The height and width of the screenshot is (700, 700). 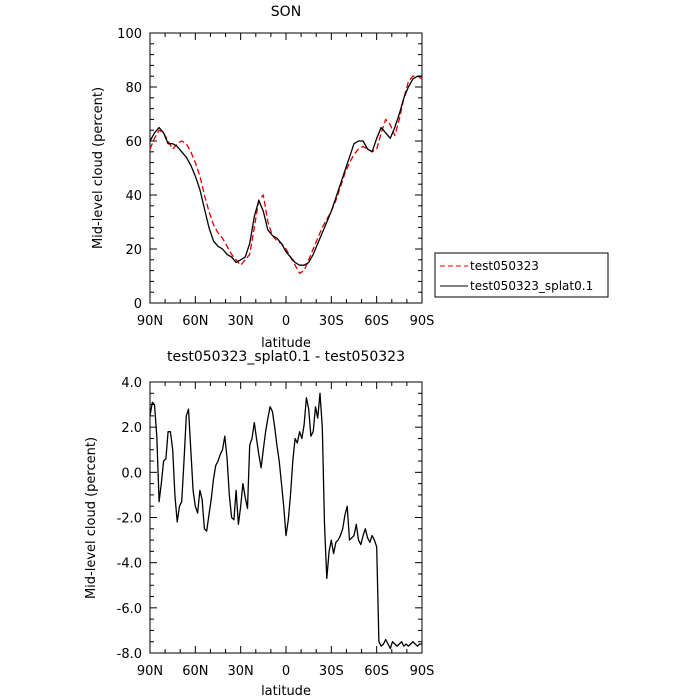 I want to click on legend-label-splat: test050323_splat0.1, so click(x=531, y=286).